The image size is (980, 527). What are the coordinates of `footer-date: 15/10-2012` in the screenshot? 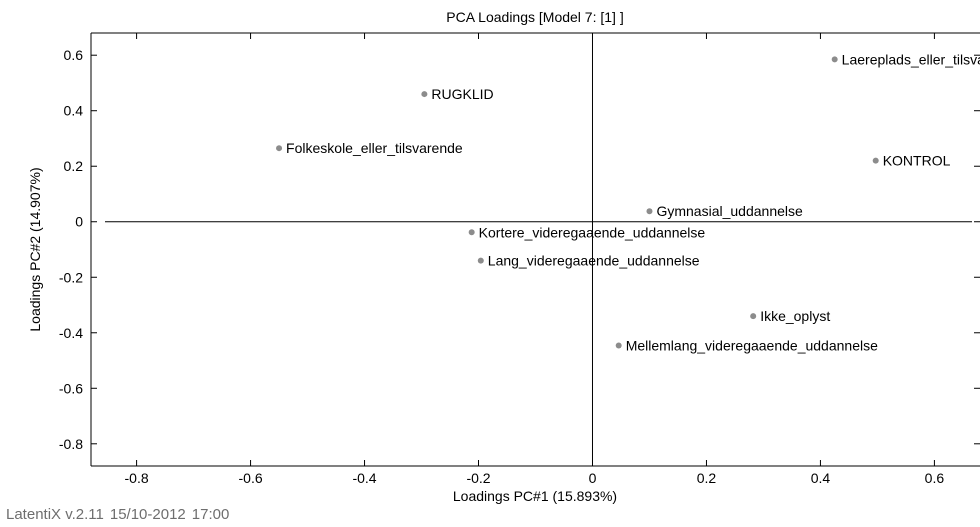 It's located at (147, 514).